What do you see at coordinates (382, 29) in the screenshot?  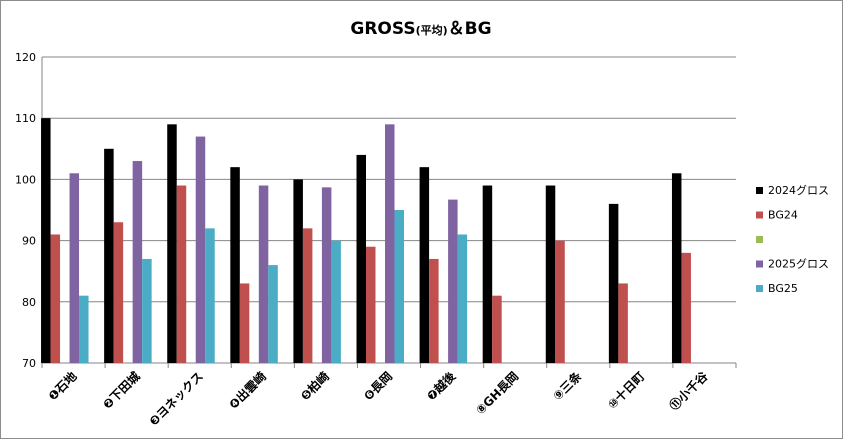 I see `chart-title-main: GROSS` at bounding box center [382, 29].